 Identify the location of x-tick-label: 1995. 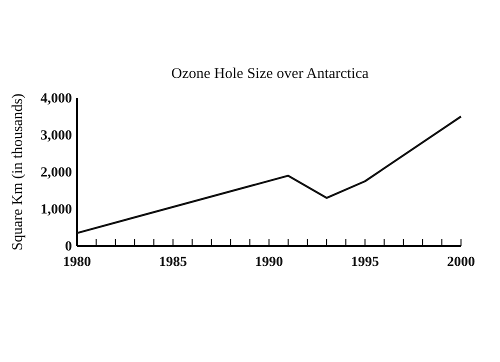
(365, 262).